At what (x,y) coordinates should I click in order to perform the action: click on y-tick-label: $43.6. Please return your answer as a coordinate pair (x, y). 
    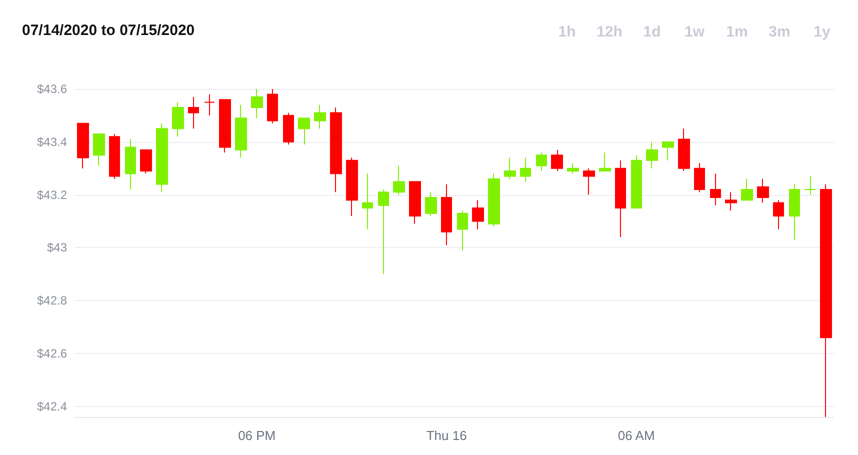
    Looking at the image, I should click on (52, 89).